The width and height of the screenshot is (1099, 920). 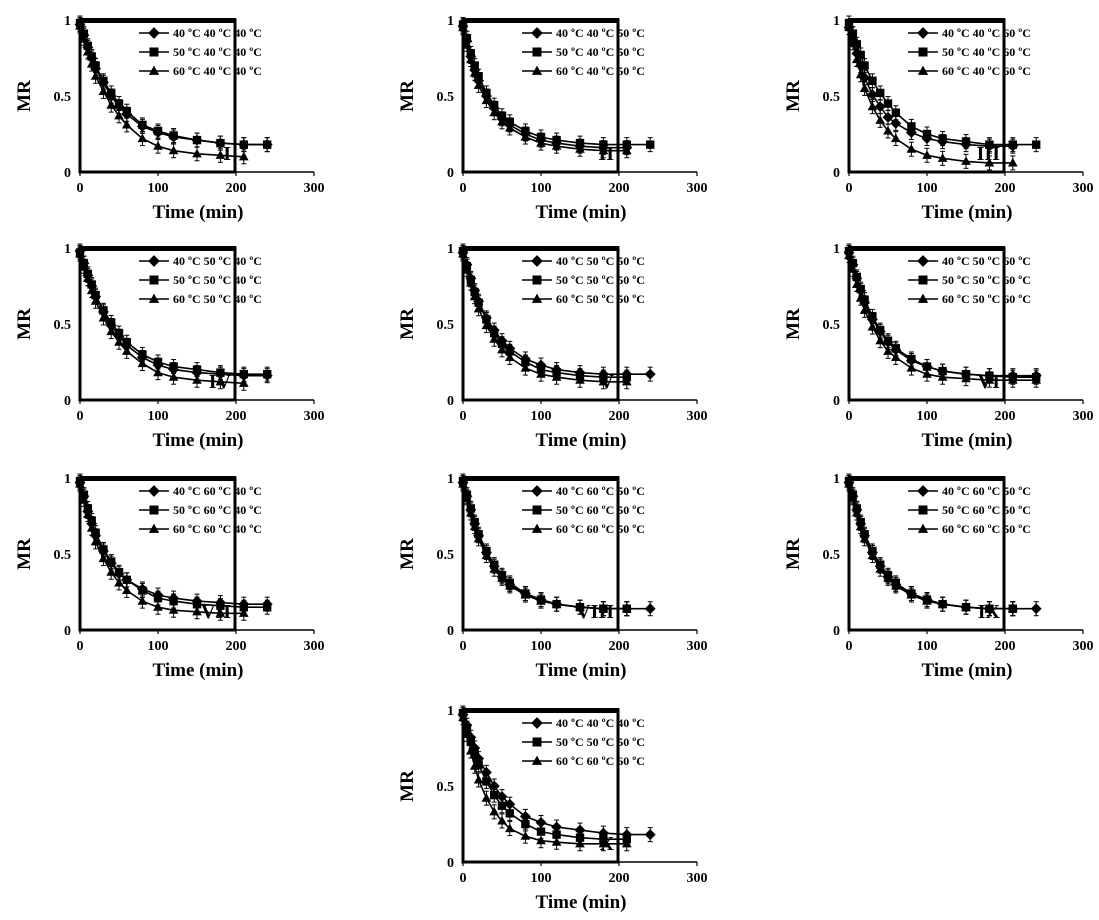 I want to click on legend-entry: 40 ºC 40 ºC 60 ºC, so click(x=986, y=33).